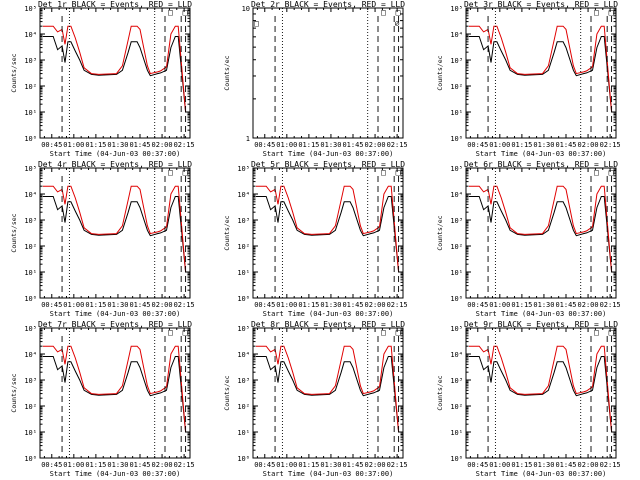  Describe the element at coordinates (541, 324) in the screenshot. I see `panel-title: Det 9r BLACK = Events, RED = LLD` at that location.